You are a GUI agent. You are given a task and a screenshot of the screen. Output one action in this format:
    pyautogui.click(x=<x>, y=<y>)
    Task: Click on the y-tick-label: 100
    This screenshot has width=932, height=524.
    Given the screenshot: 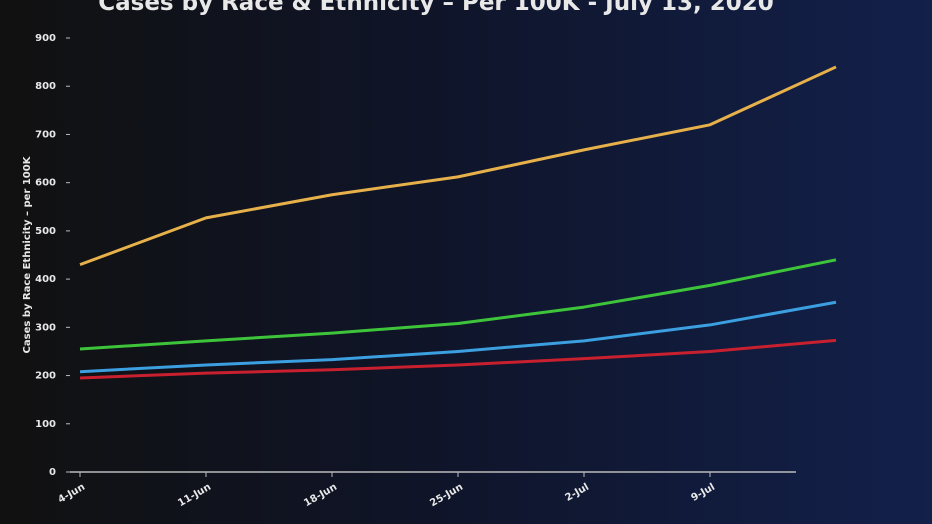 What is the action you would take?
    pyautogui.click(x=45, y=424)
    